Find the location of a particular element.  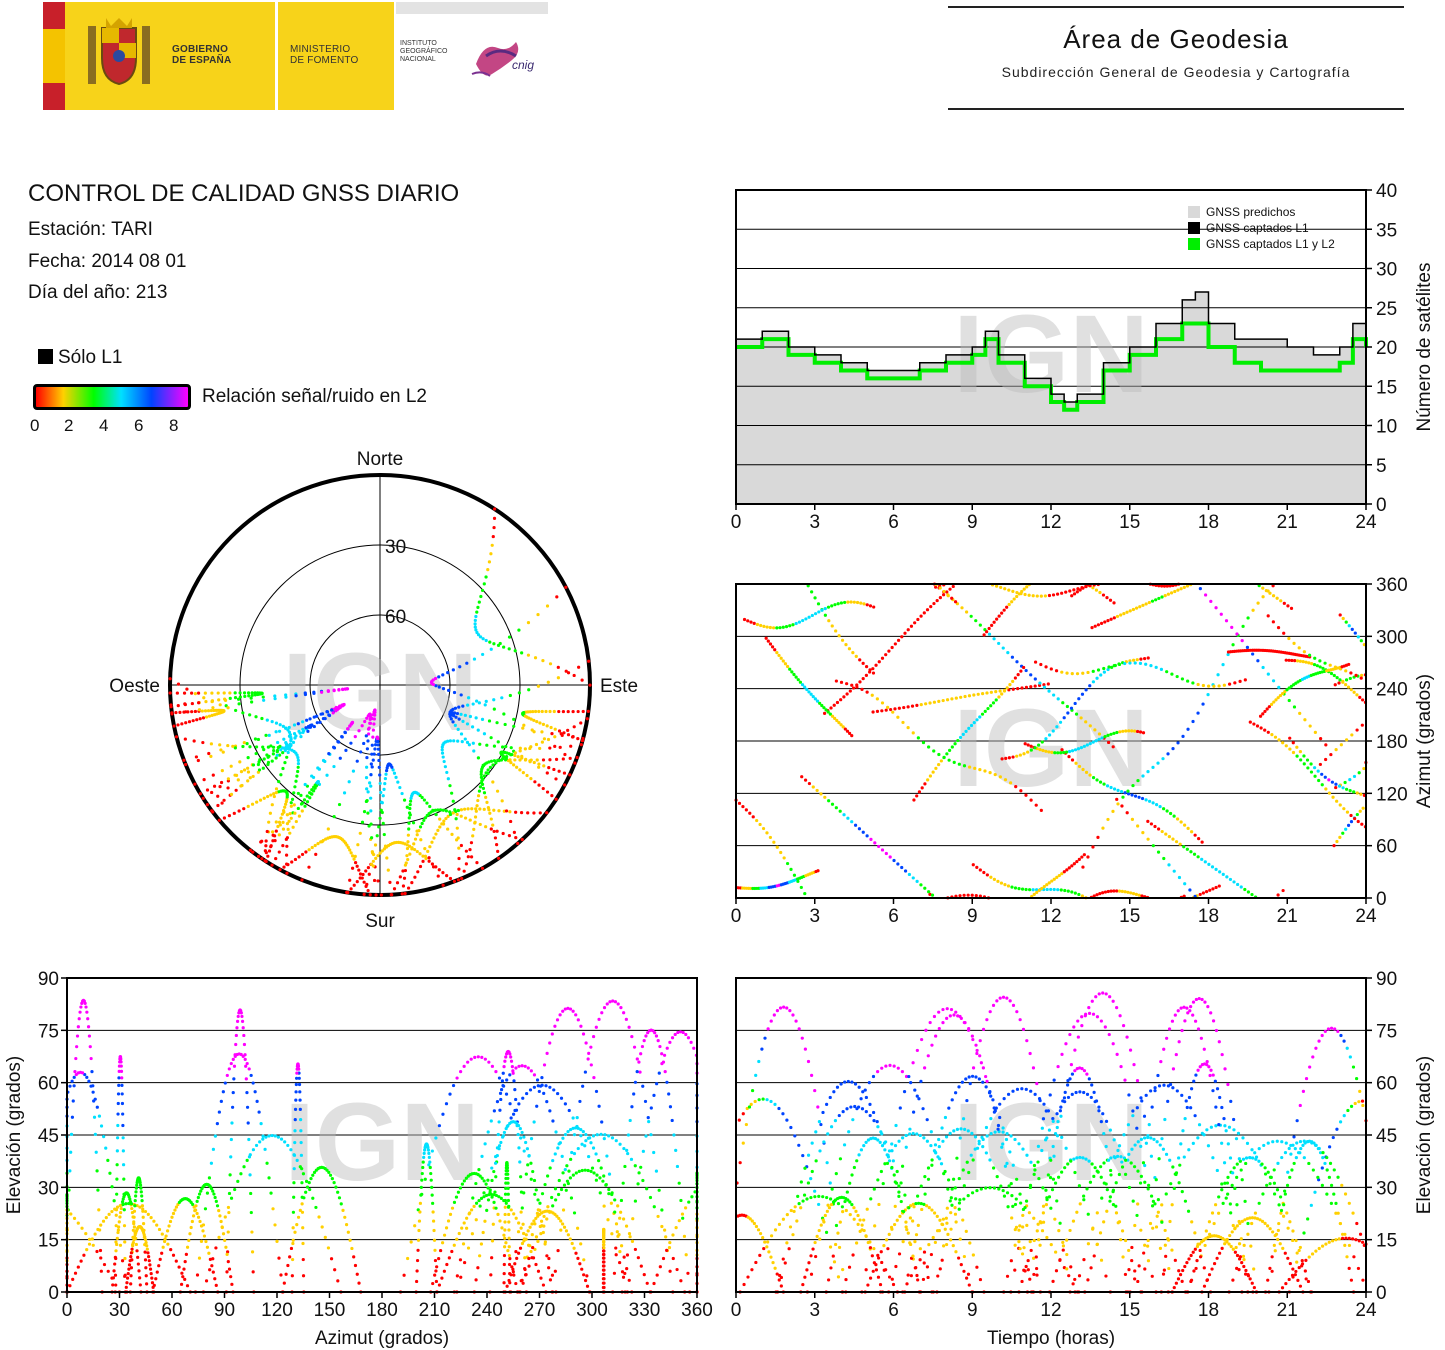

legend-label: GNSS captados L1 y L2 is located at coordinates (1270, 244).